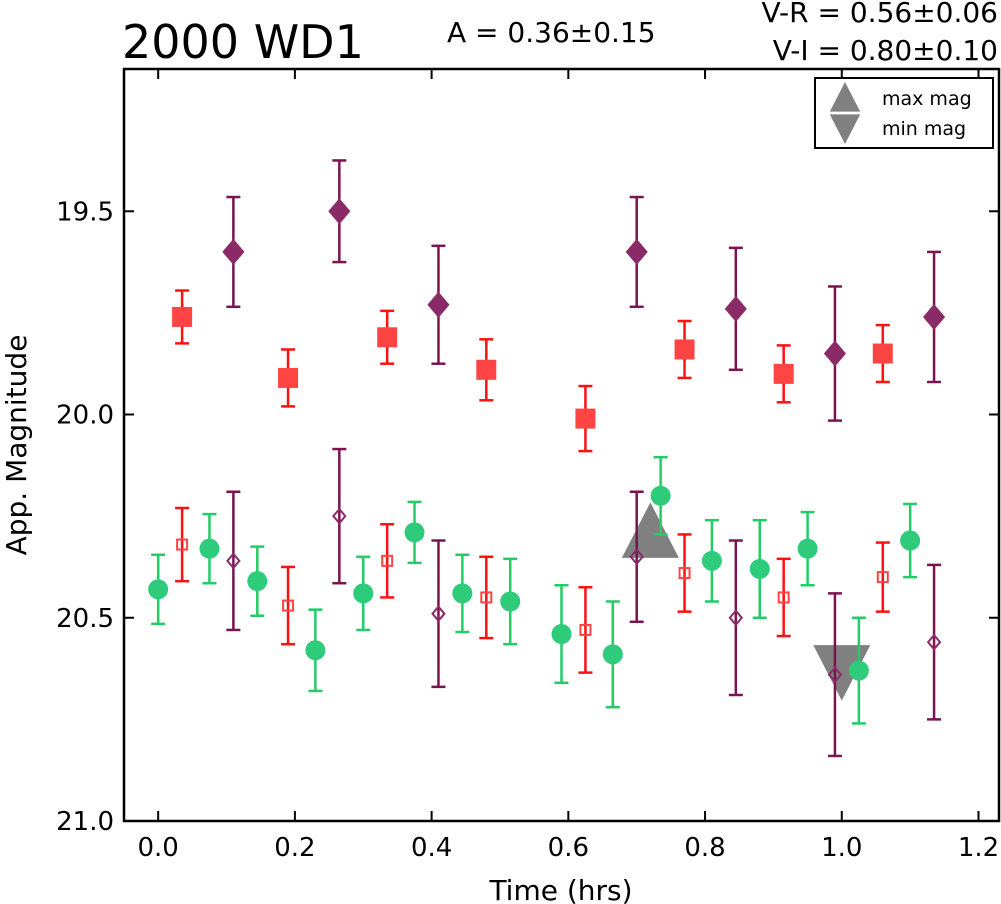  I want to click on legend-entry: min mag, so click(897, 129).